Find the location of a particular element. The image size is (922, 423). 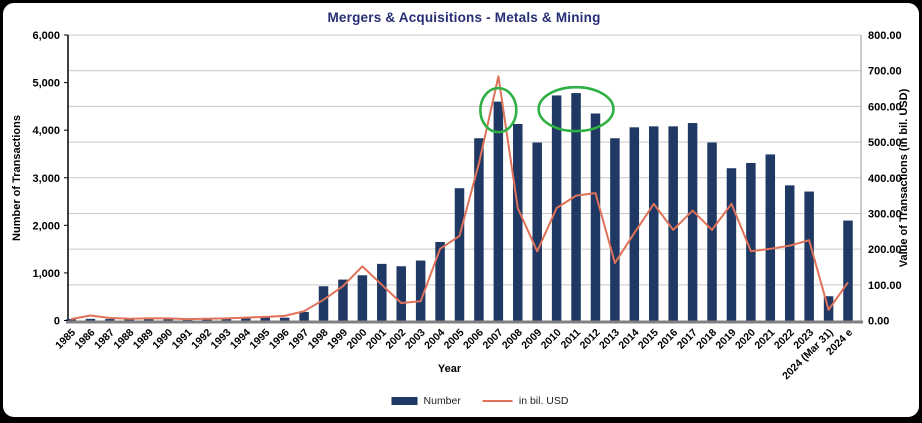

y-tick-label-right: 400.00 is located at coordinates (885, 179).